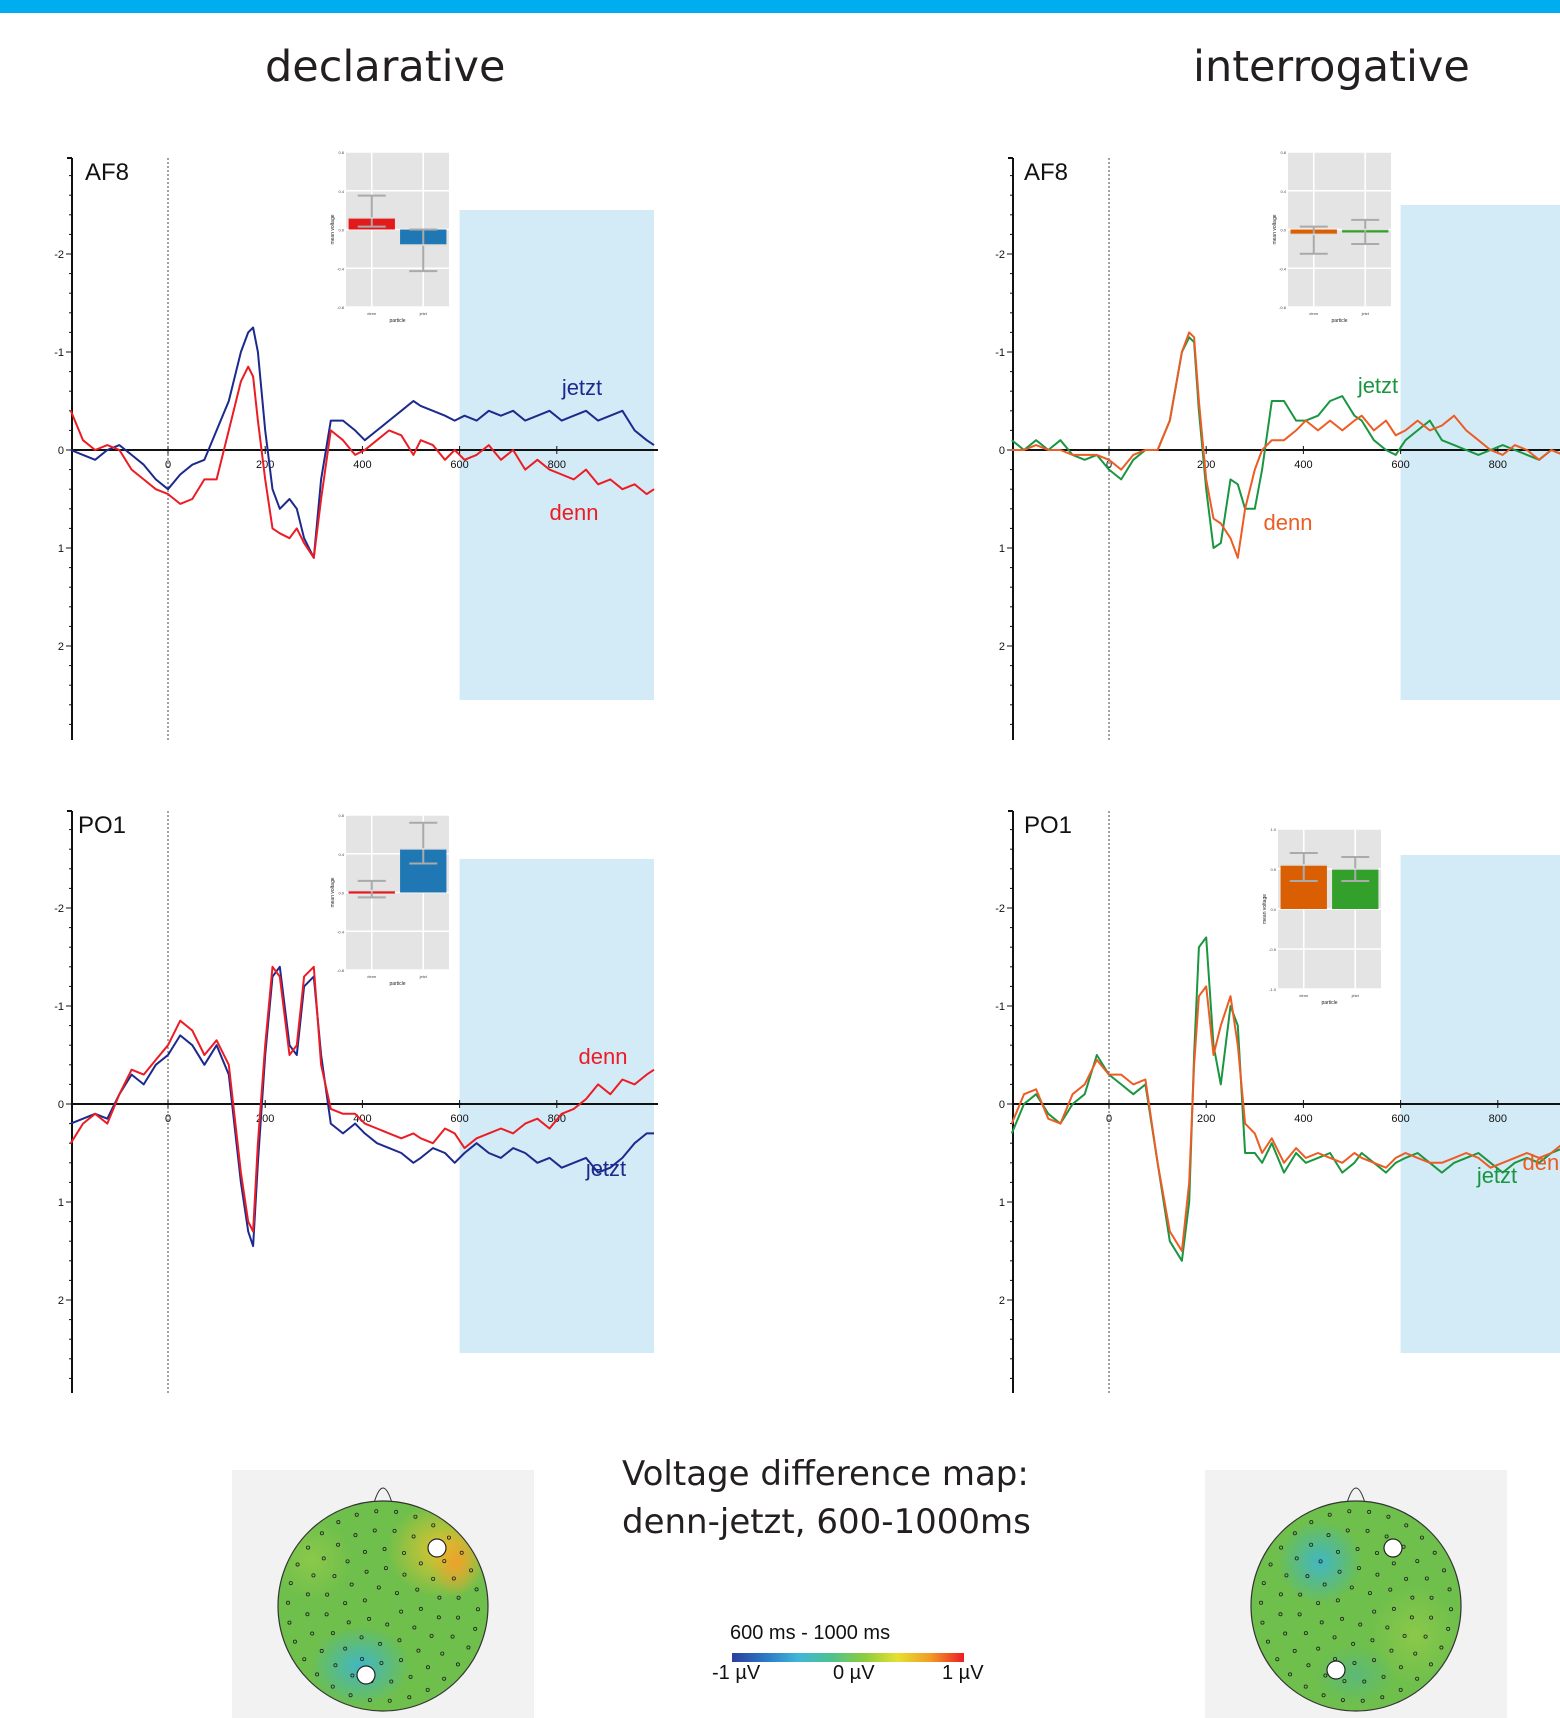 The width and height of the screenshot is (1560, 1718). What do you see at coordinates (1480, 452) in the screenshot?
I see `analysis-window-highlight` at bounding box center [1480, 452].